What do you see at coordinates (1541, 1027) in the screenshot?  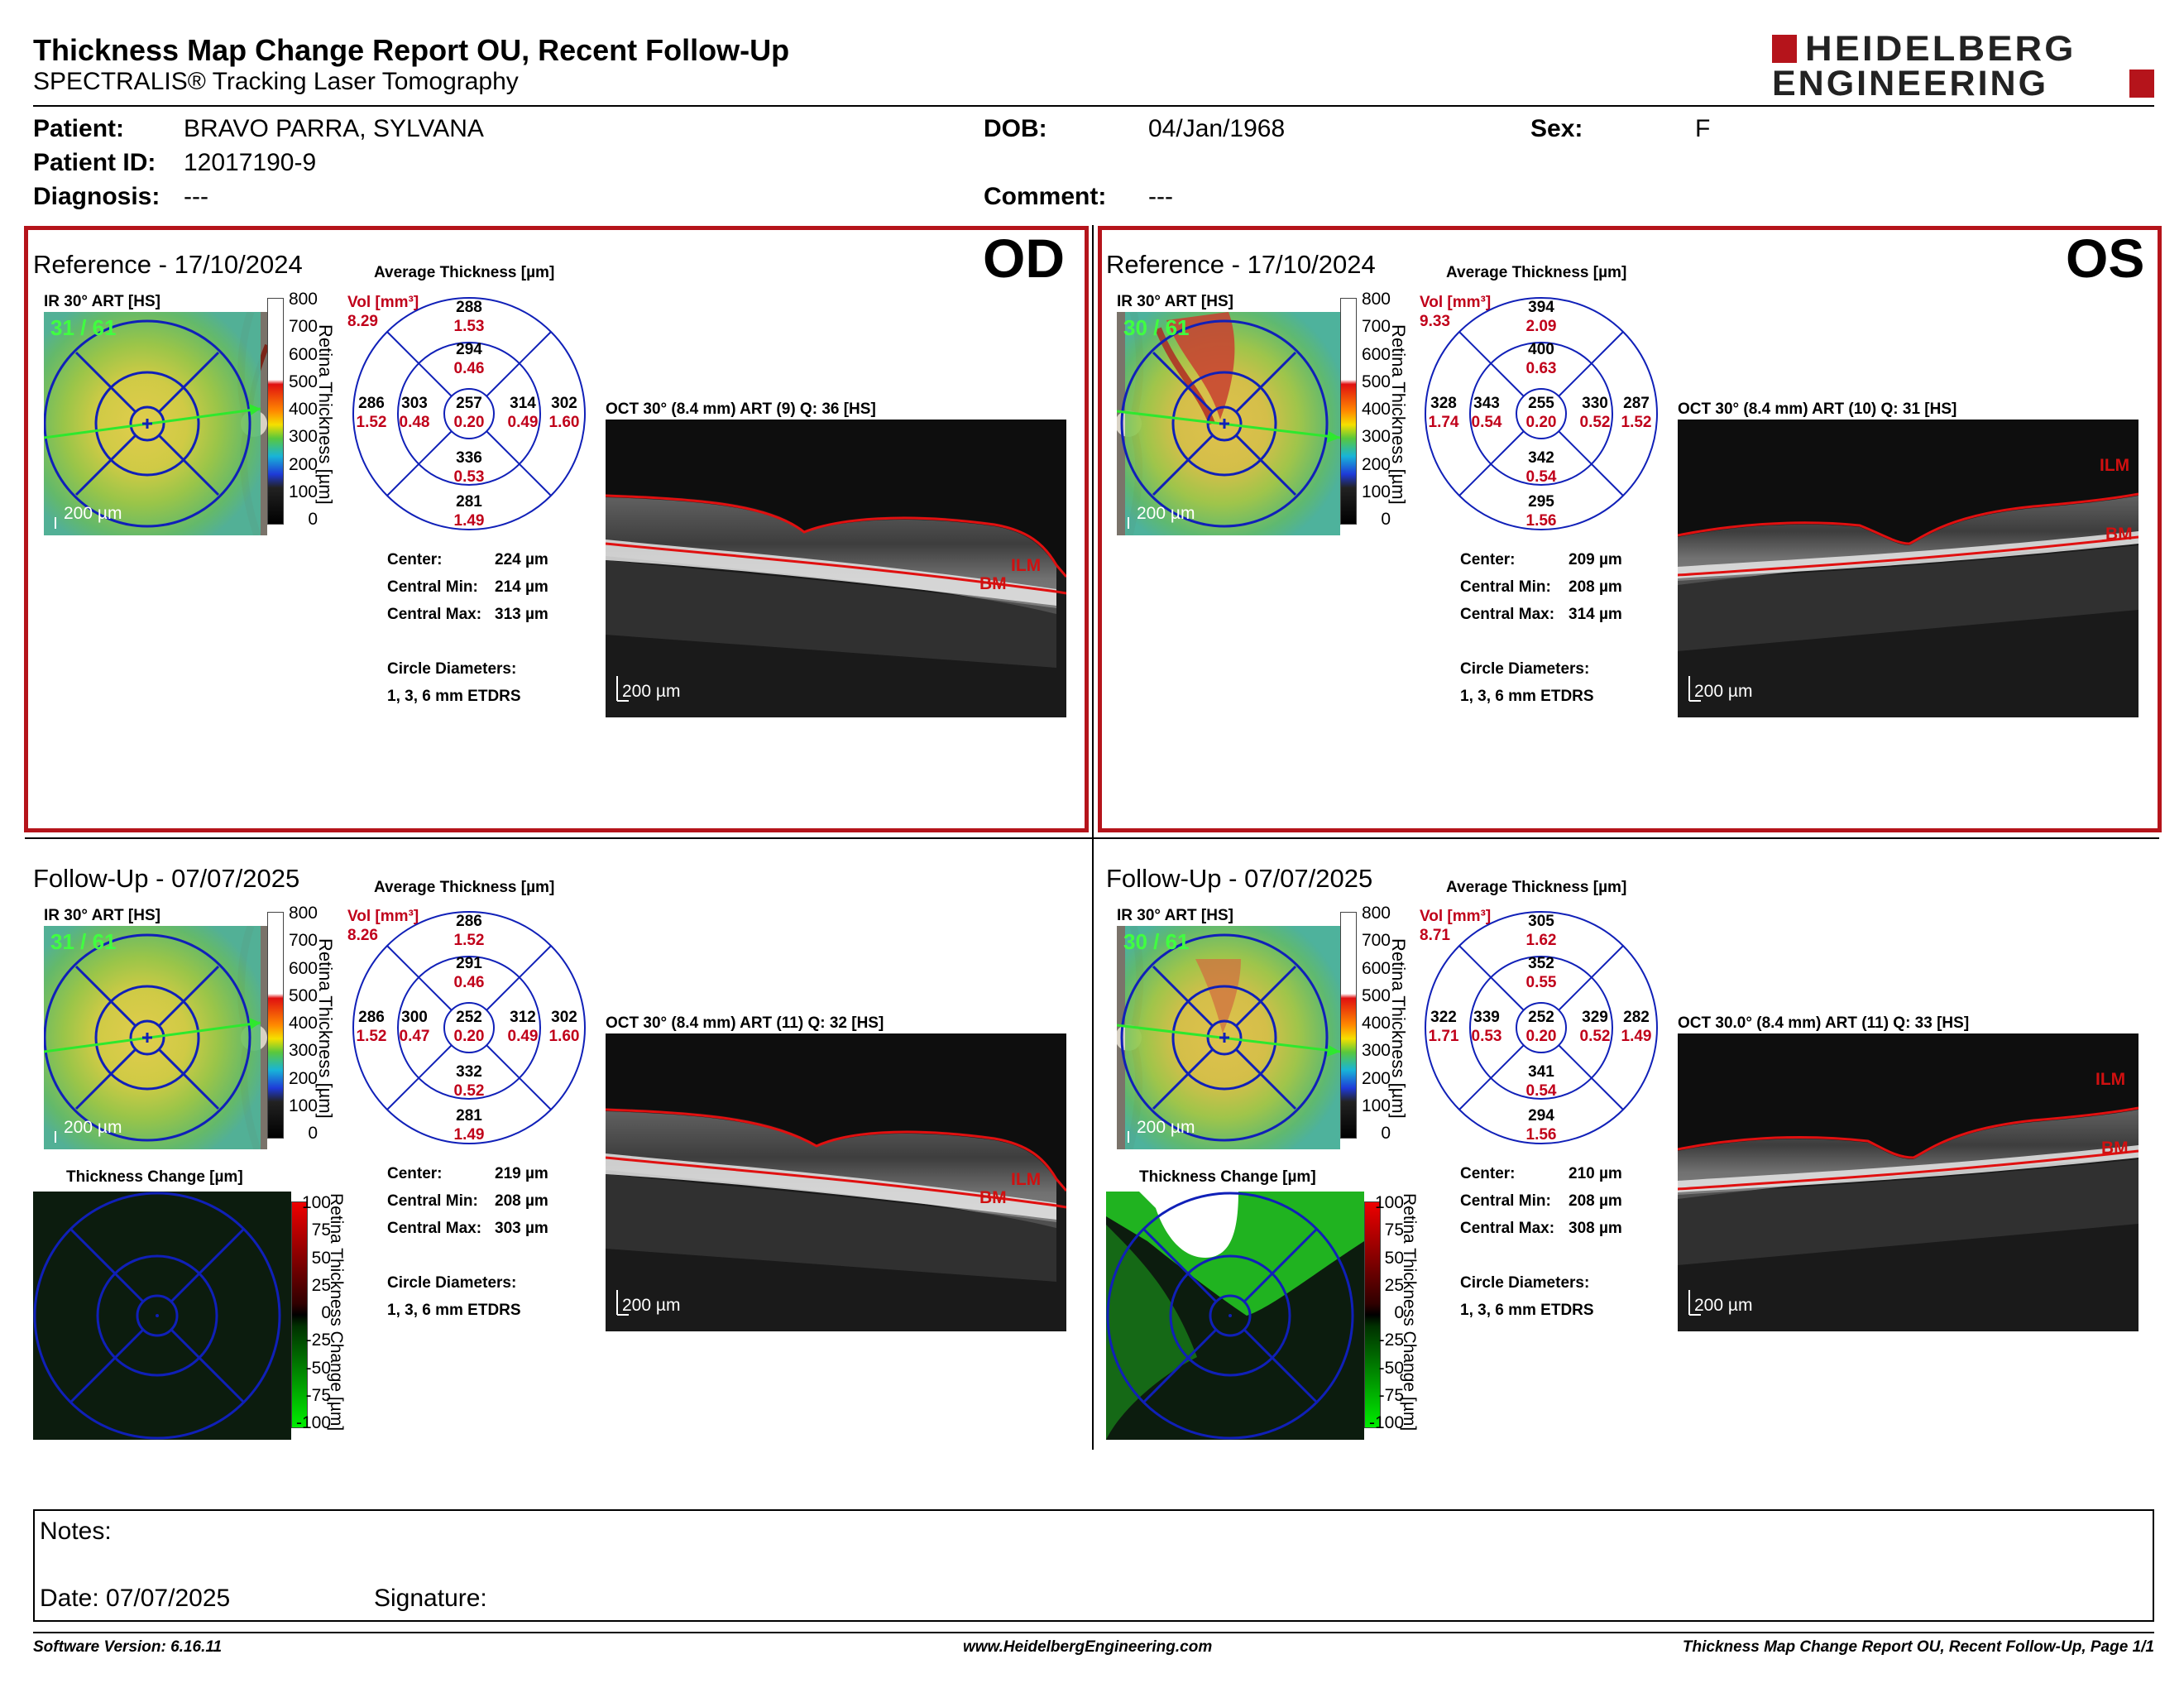 I see `os-fu-etdrs-grid` at bounding box center [1541, 1027].